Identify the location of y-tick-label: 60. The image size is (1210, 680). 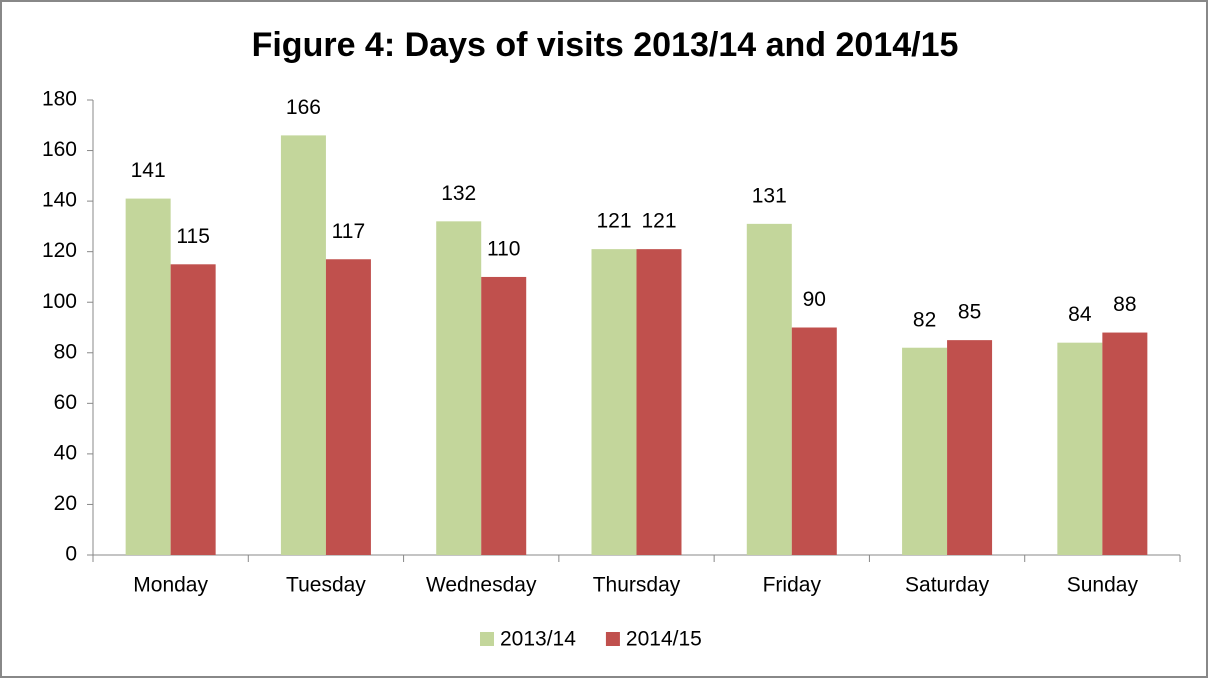
(65, 402).